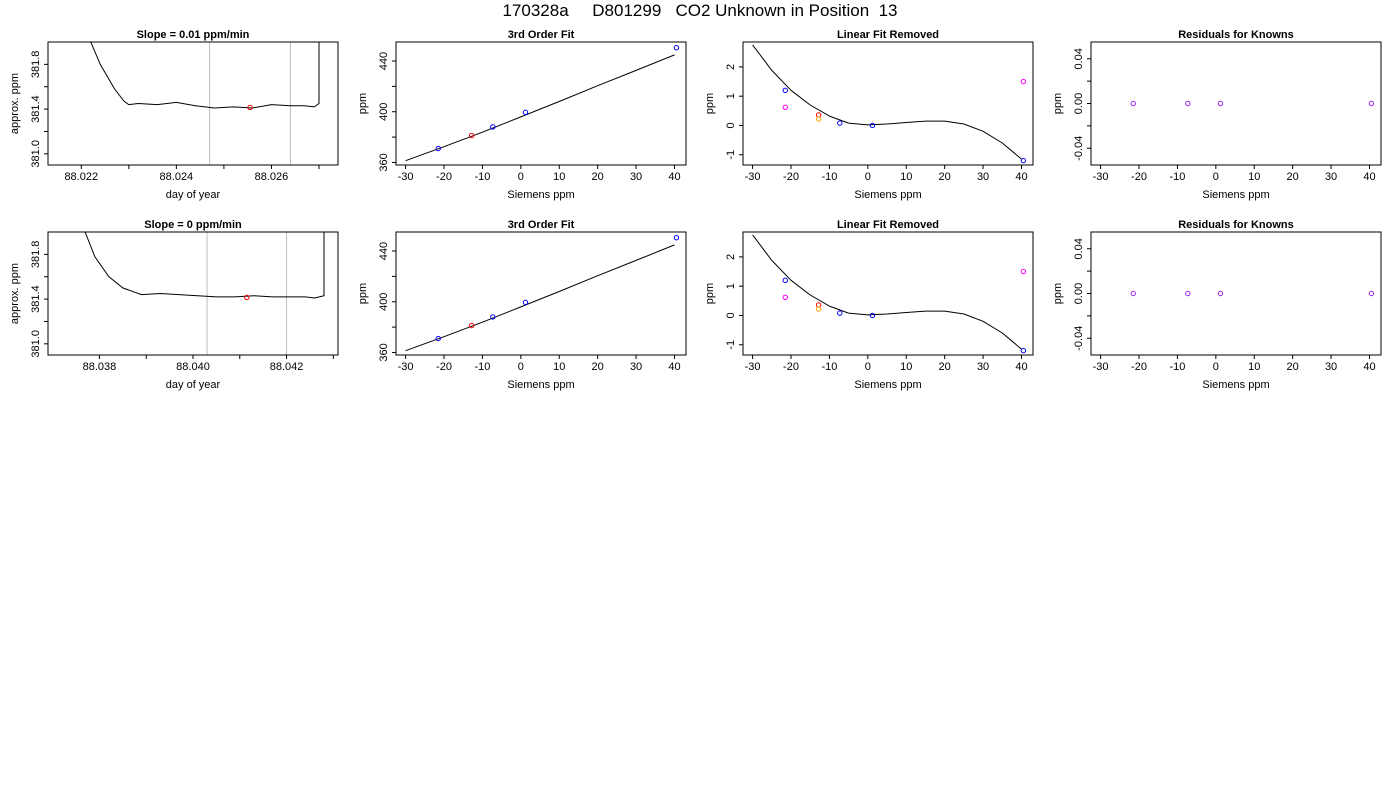 This screenshot has width=1400, height=800. Describe the element at coordinates (193, 35) in the screenshot. I see `chart-title: Slope = 0.01 ppm/min` at that location.